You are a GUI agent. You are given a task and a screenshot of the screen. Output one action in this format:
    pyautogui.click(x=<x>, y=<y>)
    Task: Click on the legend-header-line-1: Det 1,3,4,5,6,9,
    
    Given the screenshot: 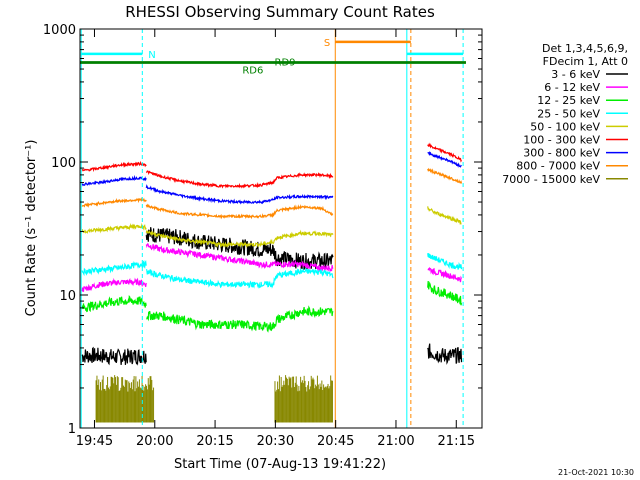 What is the action you would take?
    pyautogui.click(x=585, y=48)
    